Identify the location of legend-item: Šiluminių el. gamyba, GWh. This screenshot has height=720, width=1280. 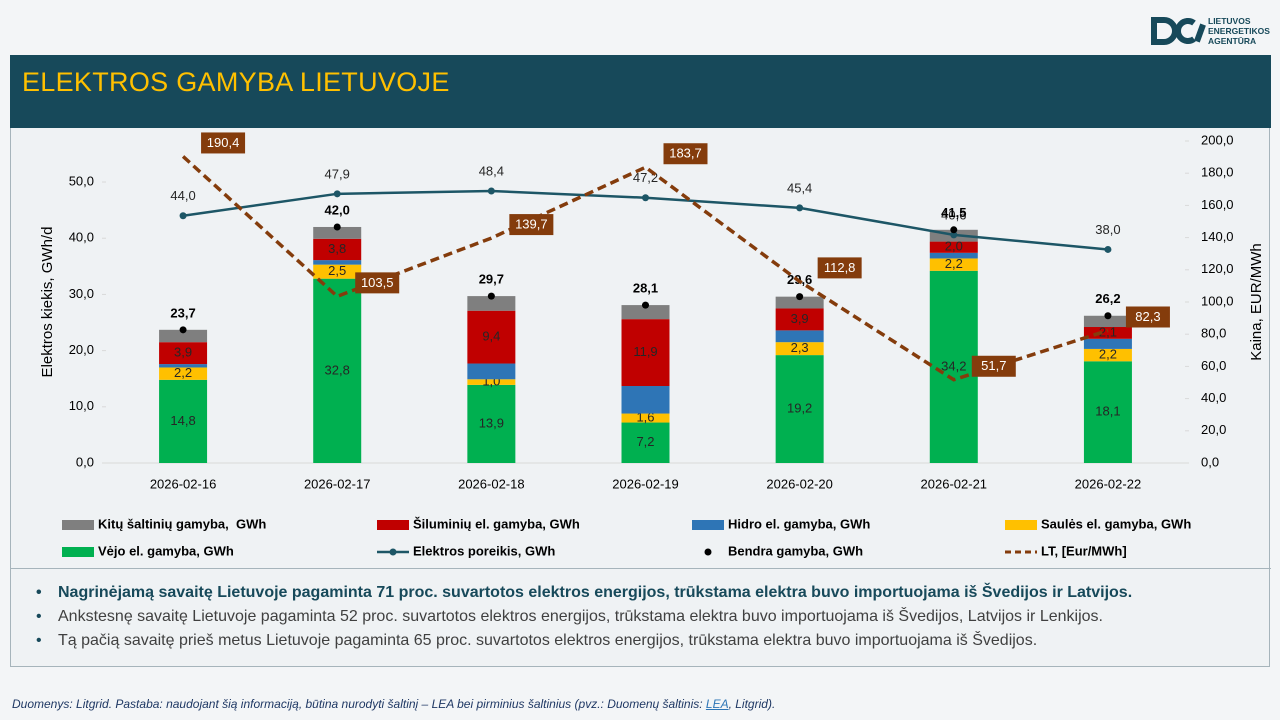
(478, 523).